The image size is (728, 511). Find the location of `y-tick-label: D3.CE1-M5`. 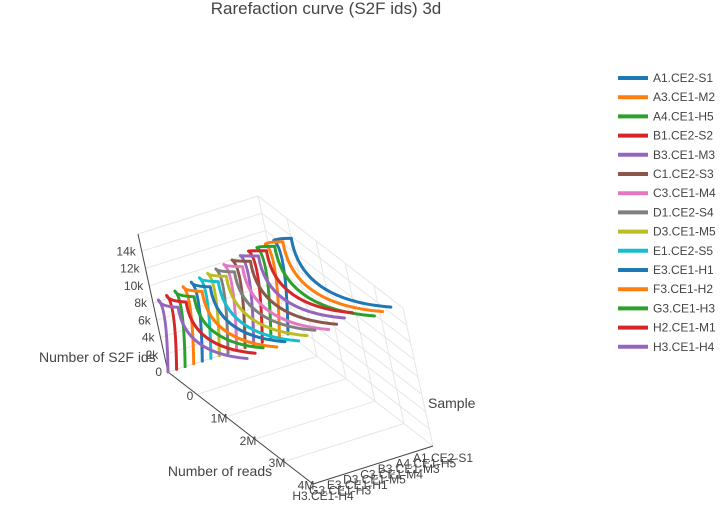

y-tick-label: D3.CE1-M5 is located at coordinates (374, 480).